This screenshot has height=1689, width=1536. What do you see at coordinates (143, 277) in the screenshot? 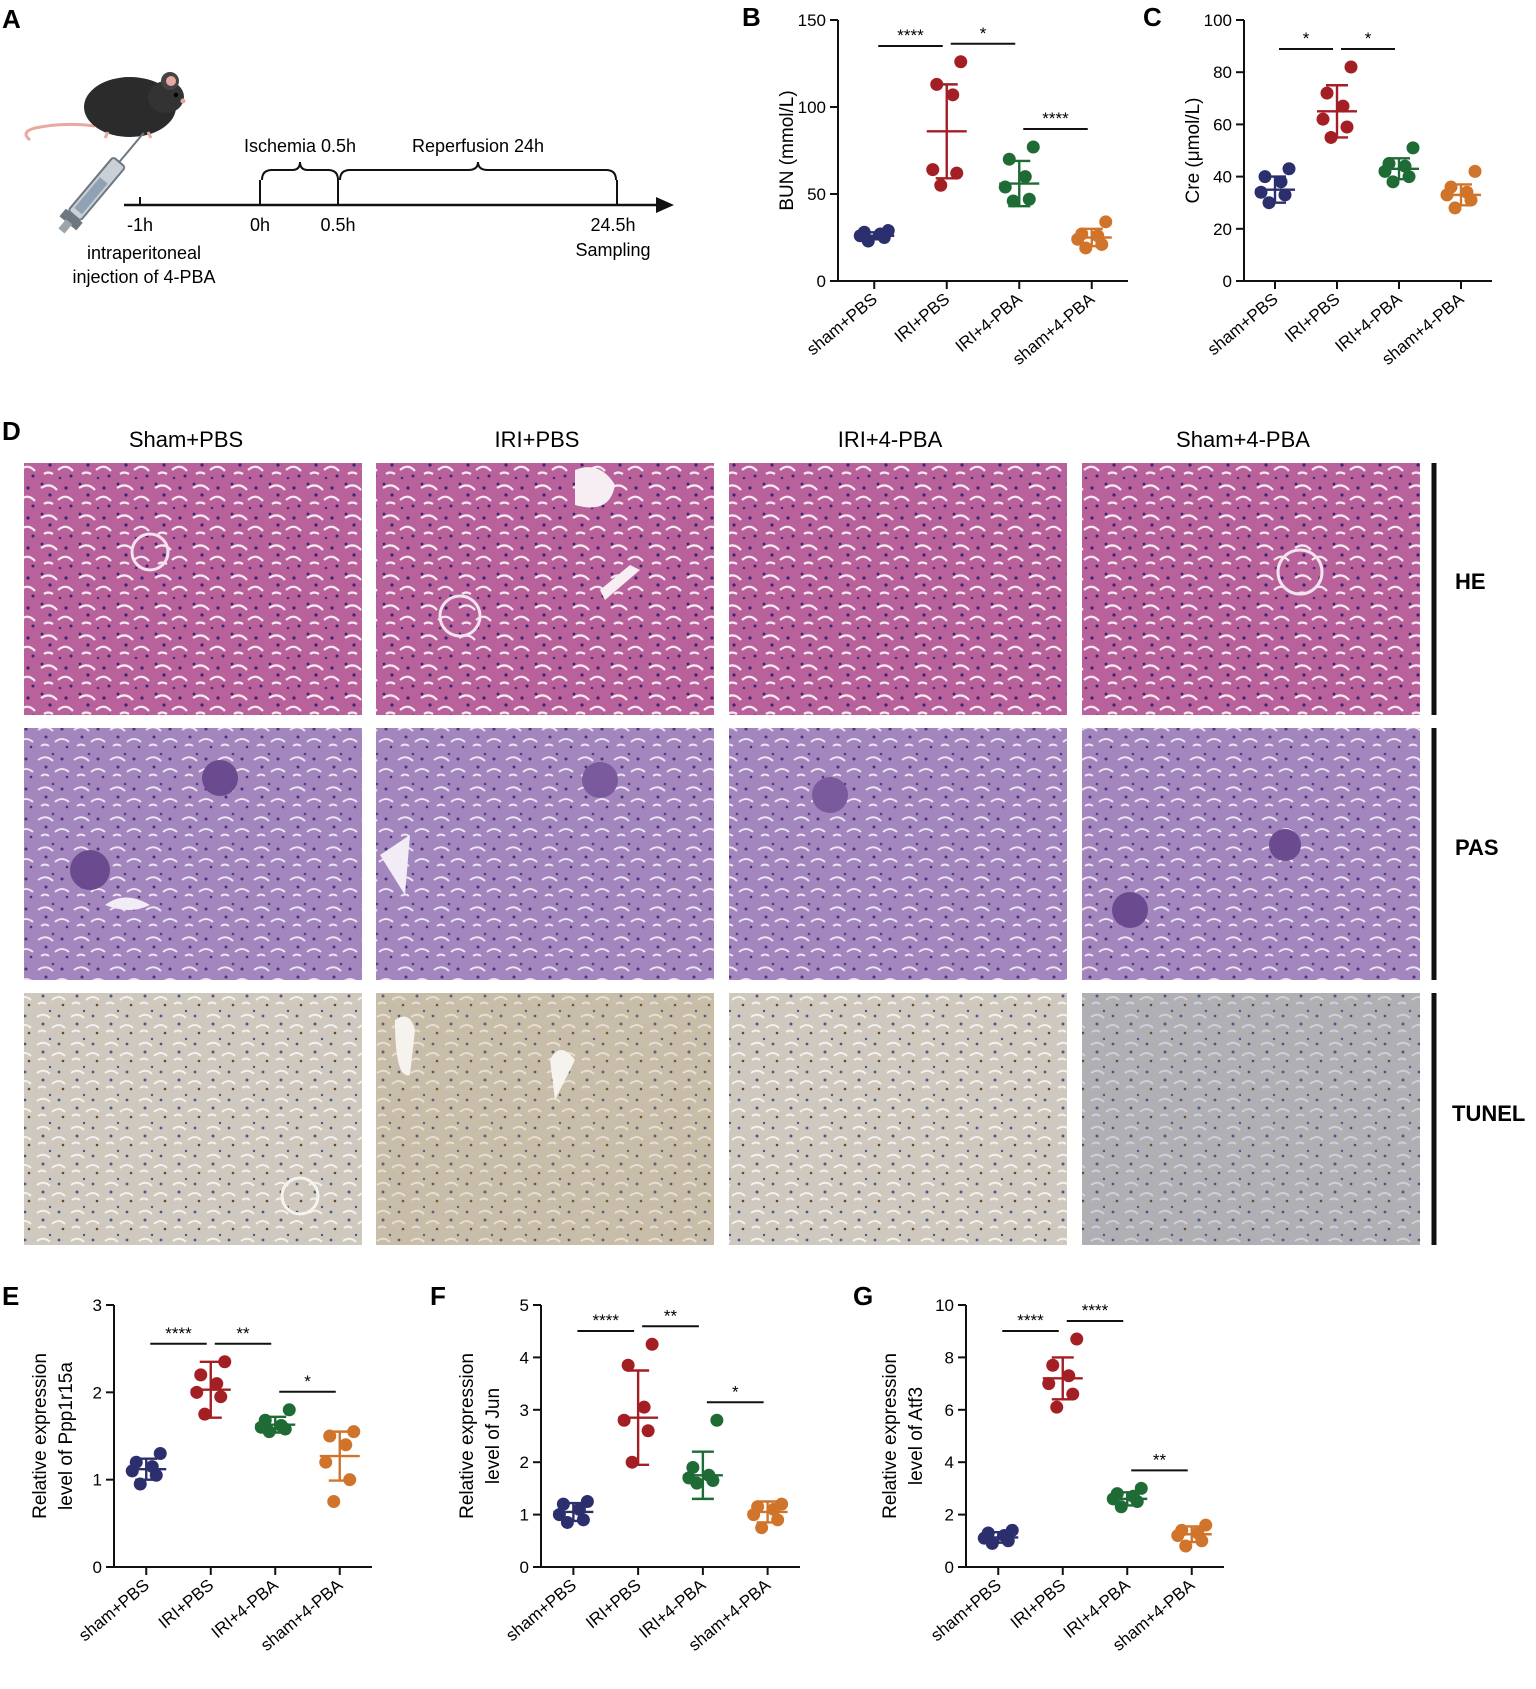
I see `injection-label: injection of 4-PBA` at bounding box center [143, 277].